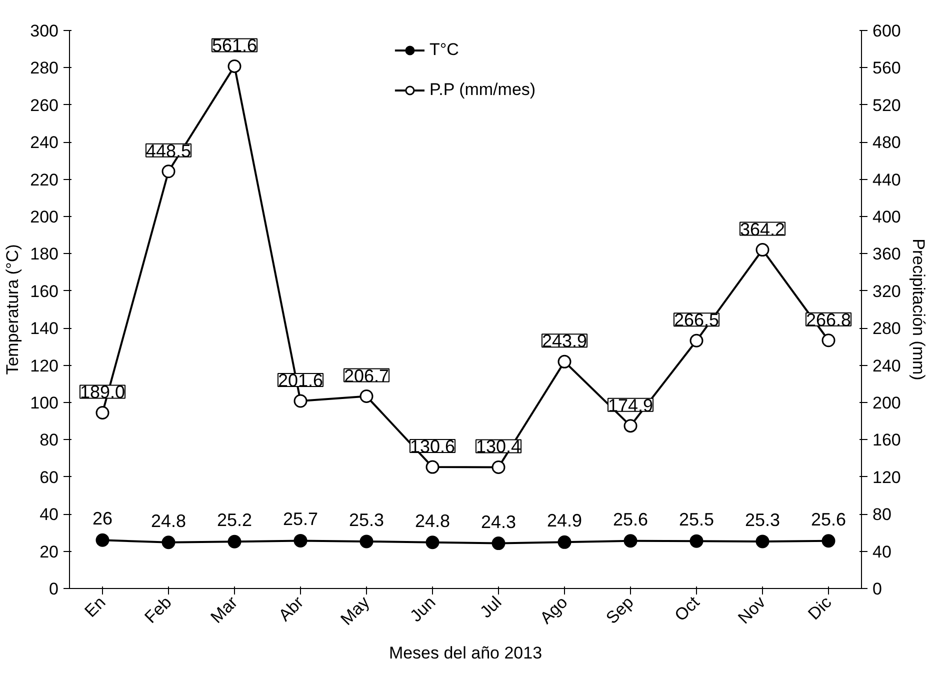  Describe the element at coordinates (444, 50) in the screenshot. I see `legend-label: T°C` at that location.